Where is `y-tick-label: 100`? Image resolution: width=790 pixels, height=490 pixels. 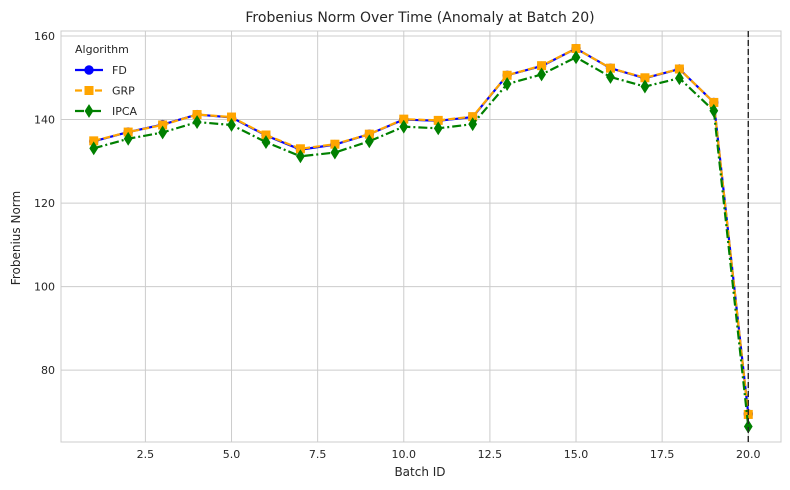
y-tick-label: 100 is located at coordinates (44, 287).